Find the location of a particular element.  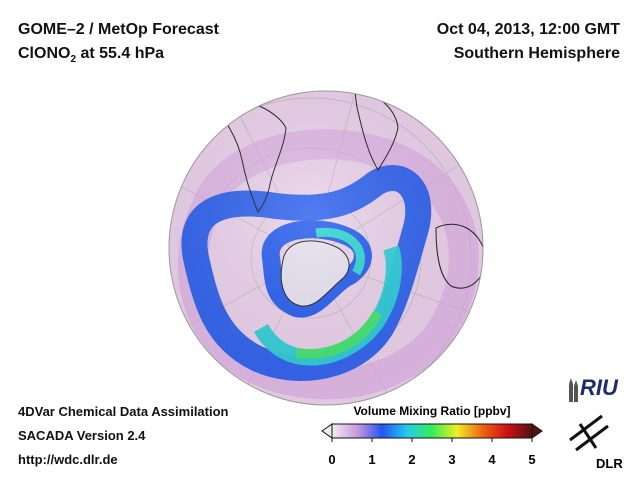

dlr-emblem-icon is located at coordinates (589, 433).